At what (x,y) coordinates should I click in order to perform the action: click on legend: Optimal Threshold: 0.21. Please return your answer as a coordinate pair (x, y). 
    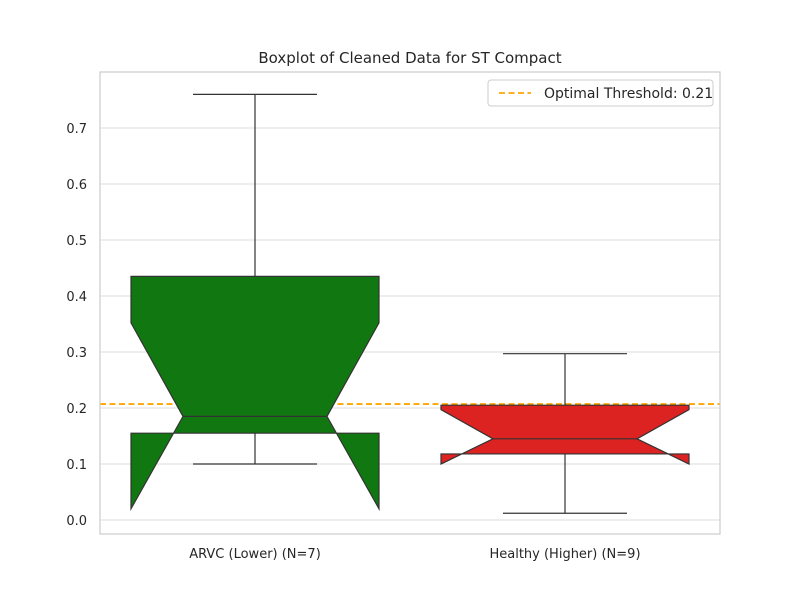
    Looking at the image, I should click on (600, 93).